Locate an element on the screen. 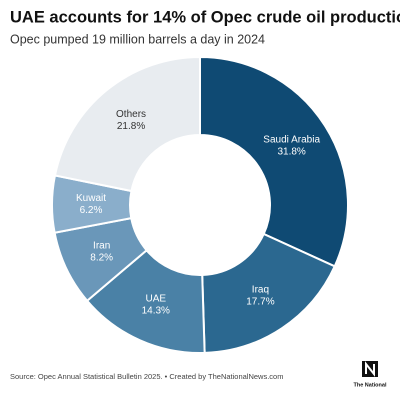 The width and height of the screenshot is (400, 400). slice-label: Others is located at coordinates (131, 114).